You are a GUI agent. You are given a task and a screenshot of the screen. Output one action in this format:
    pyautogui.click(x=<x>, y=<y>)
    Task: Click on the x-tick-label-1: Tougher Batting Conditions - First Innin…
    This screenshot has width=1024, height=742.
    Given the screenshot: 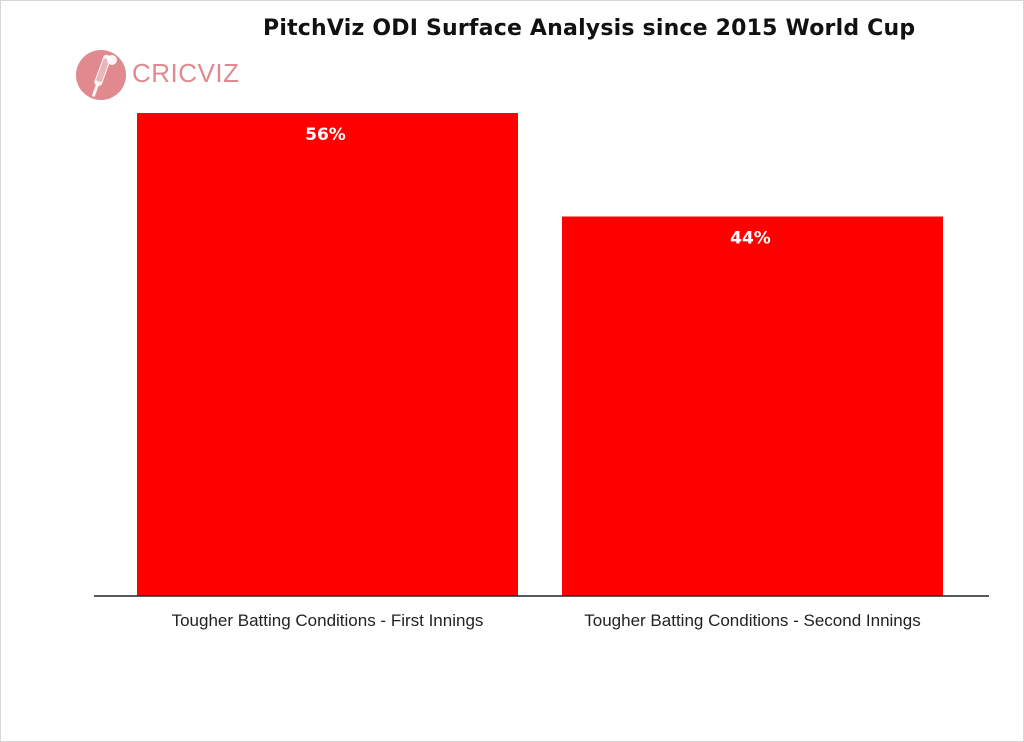 What is the action you would take?
    pyautogui.click(x=328, y=620)
    